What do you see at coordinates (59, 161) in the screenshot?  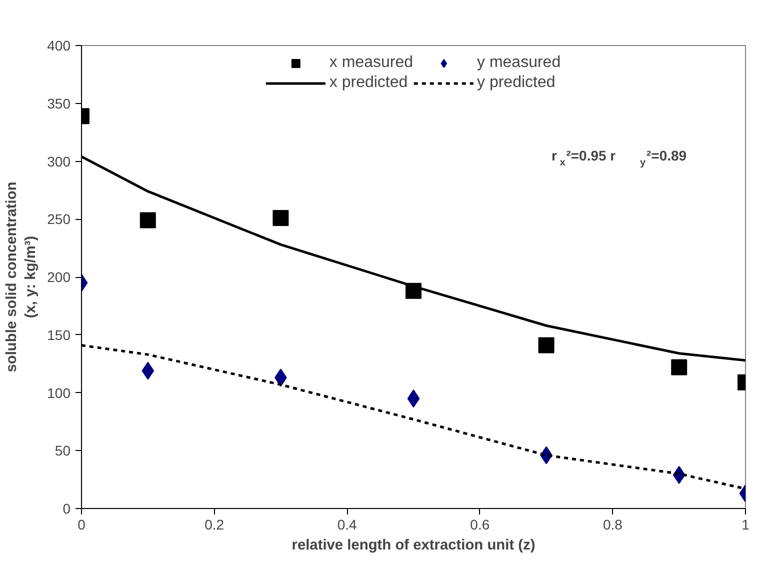 I see `y-tick-label: 300` at bounding box center [59, 161].